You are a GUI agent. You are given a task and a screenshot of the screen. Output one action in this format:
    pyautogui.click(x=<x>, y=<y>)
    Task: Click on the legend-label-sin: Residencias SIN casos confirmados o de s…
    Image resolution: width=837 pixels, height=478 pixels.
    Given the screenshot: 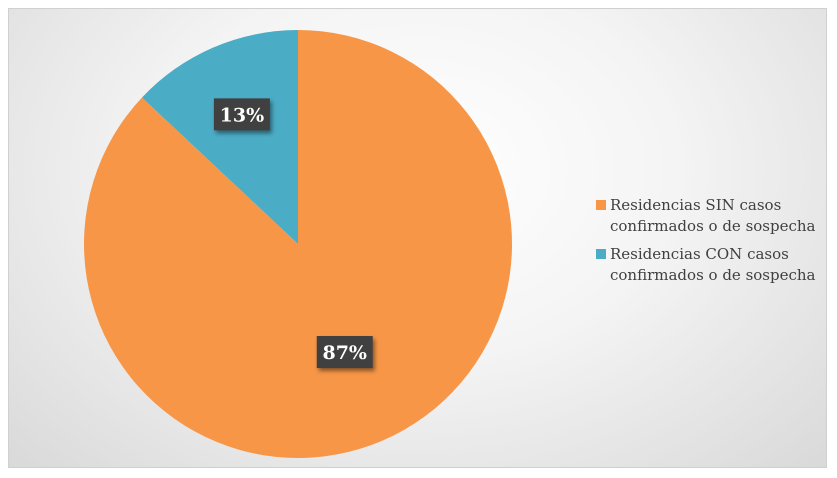 What is the action you would take?
    pyautogui.click(x=713, y=215)
    